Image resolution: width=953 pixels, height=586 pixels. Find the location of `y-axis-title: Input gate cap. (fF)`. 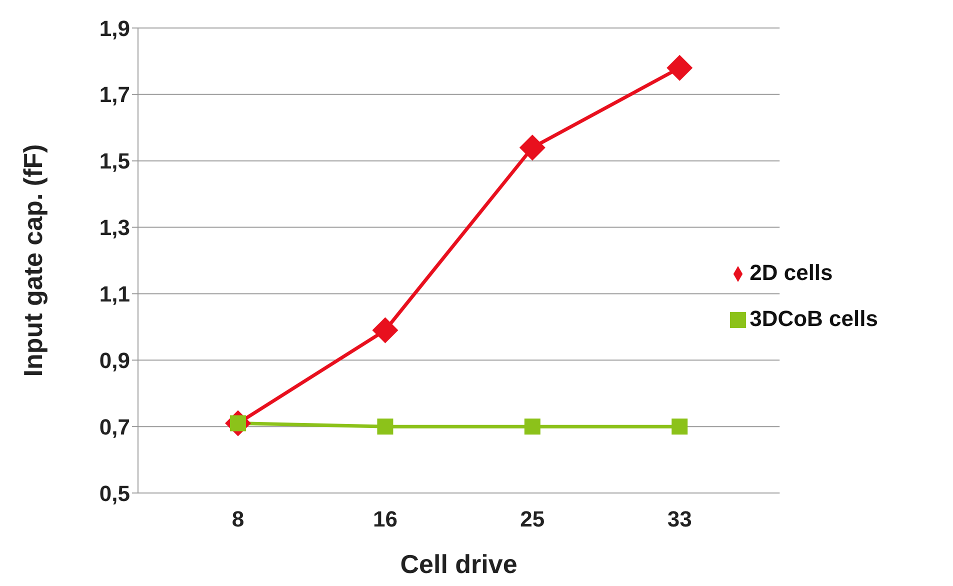

y-axis-title: Input gate cap. (fF) is located at coordinates (33, 260).